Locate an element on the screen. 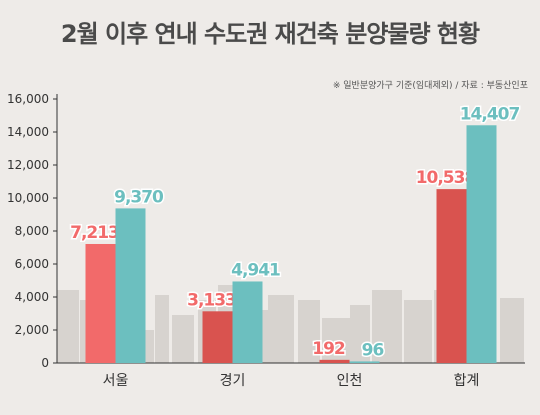 The height and width of the screenshot is (415, 540). y-tick-label: 4,000 is located at coordinates (32, 297).